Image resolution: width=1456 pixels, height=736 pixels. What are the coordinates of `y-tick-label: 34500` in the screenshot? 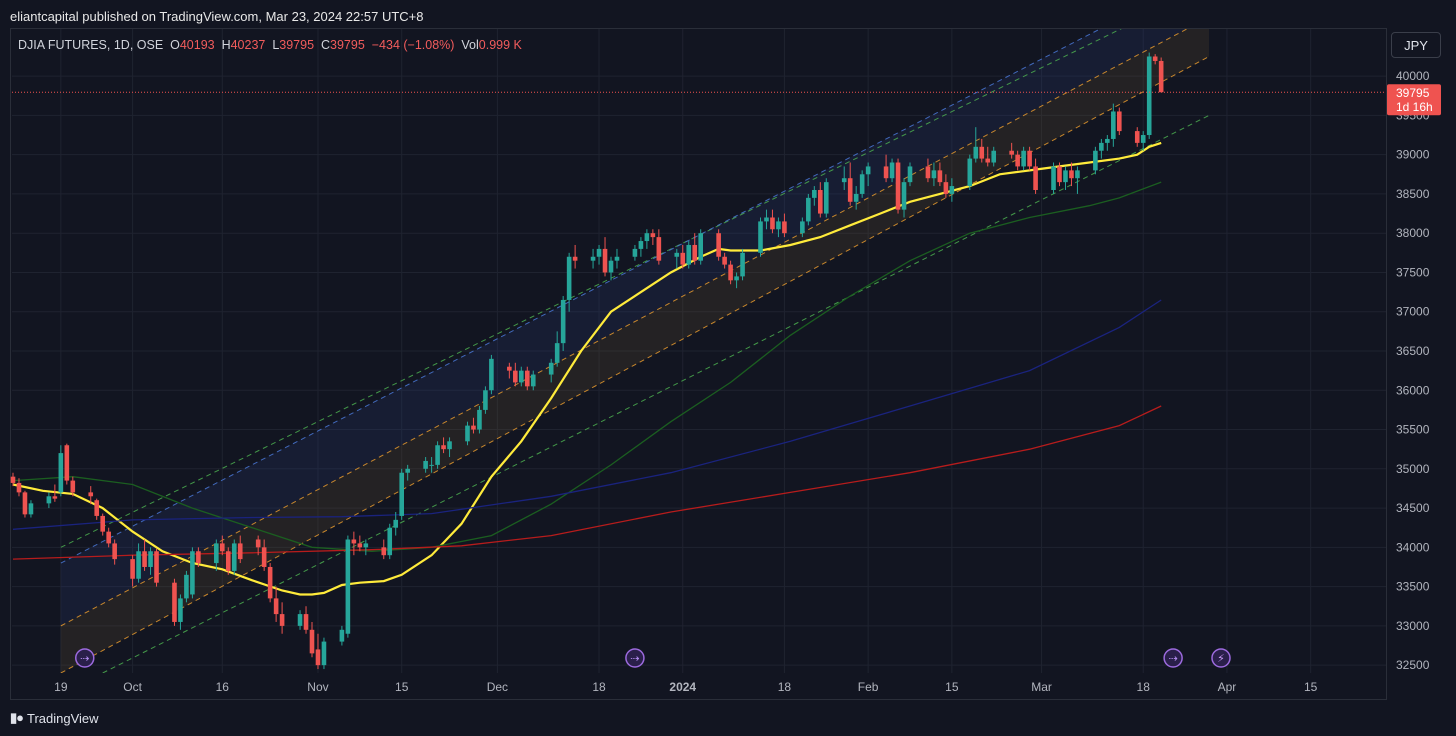 It's located at (1413, 508).